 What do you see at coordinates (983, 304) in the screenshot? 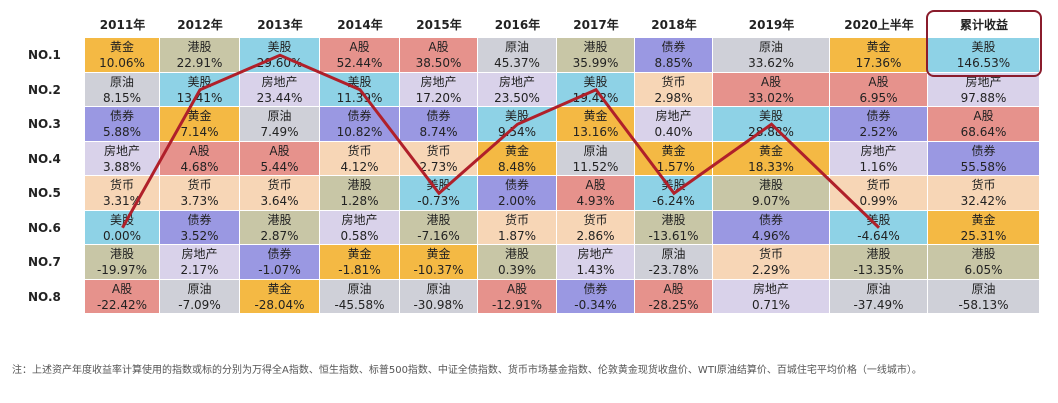
I see `cell-value: -58.13%` at bounding box center [983, 304].